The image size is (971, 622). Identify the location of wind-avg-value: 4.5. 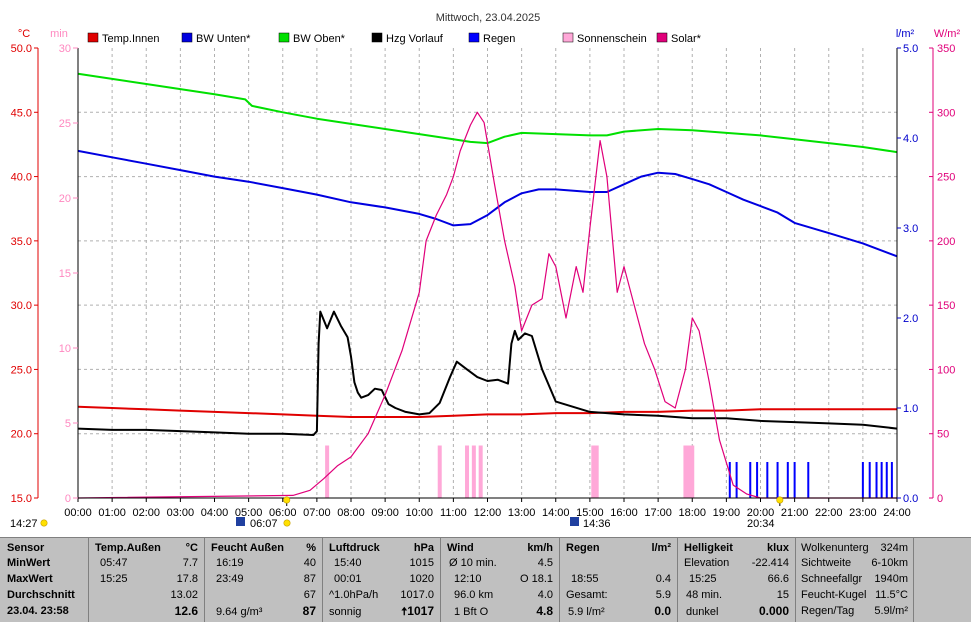
(545, 563).